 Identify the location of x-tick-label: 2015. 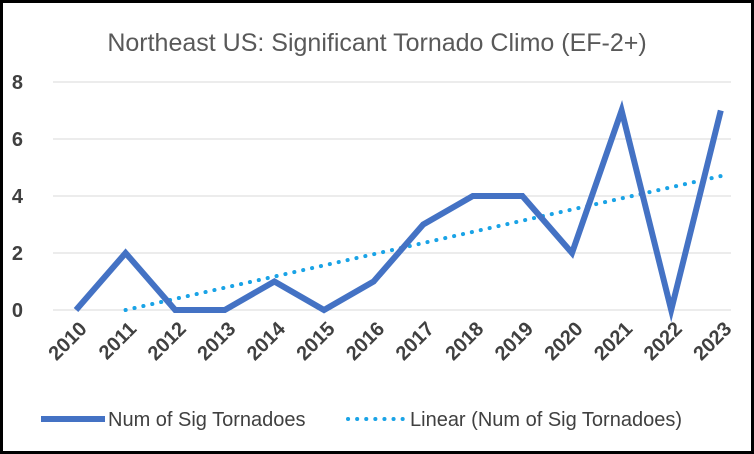
(316, 341).